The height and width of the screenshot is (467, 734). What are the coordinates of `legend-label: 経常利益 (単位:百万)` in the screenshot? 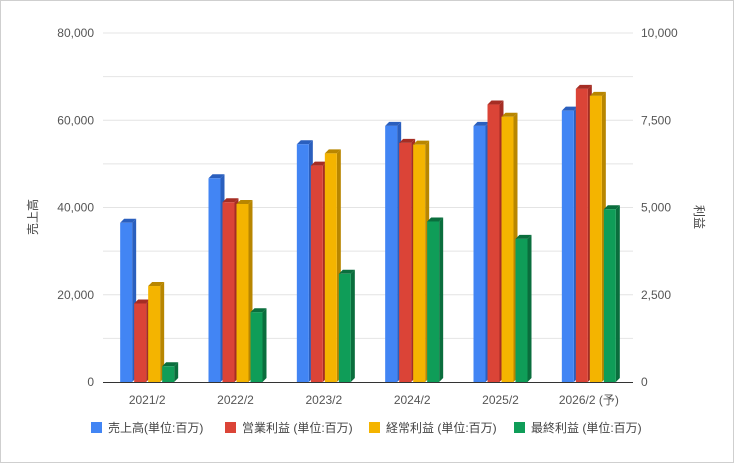 It's located at (441, 427).